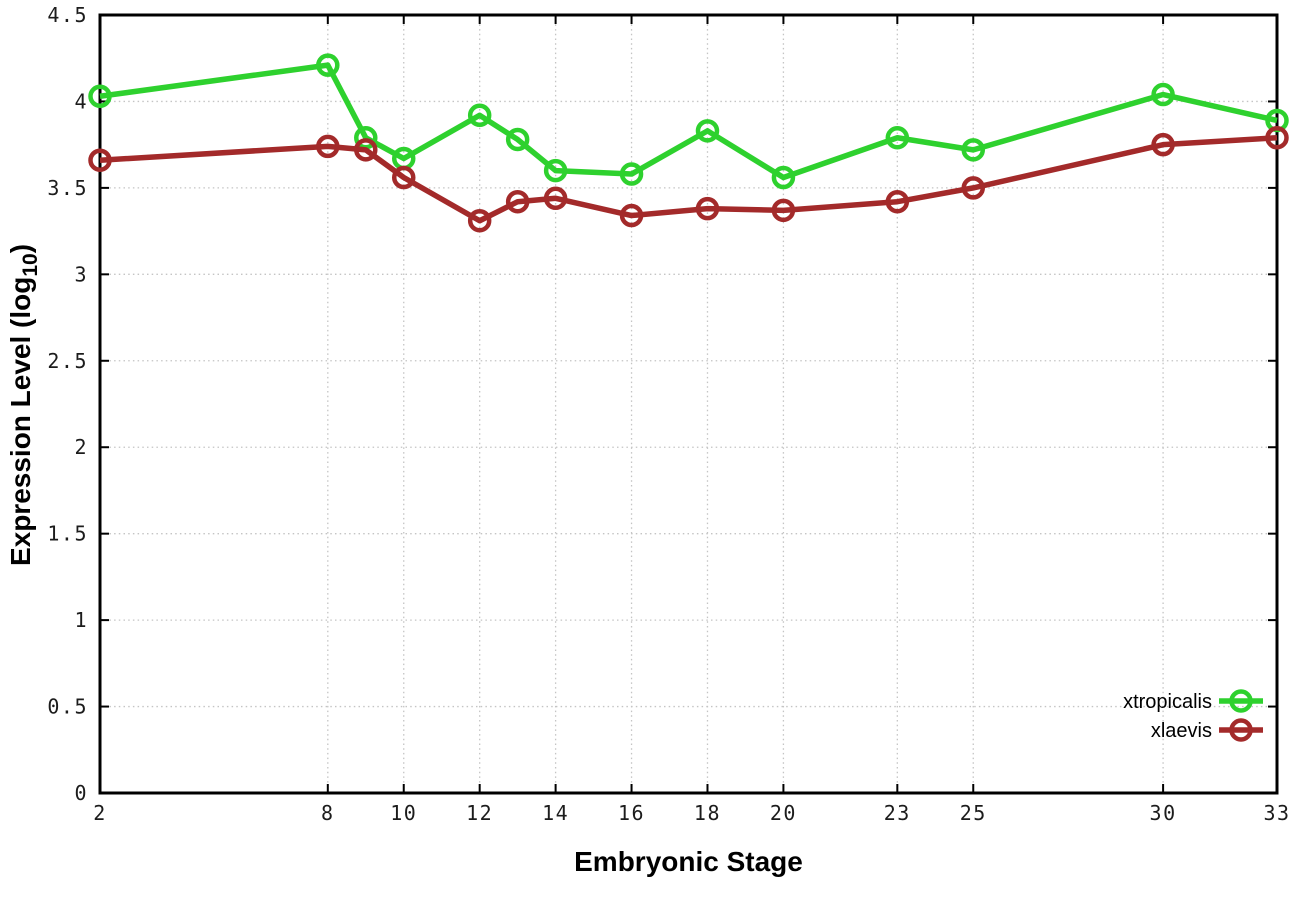 This screenshot has width=1296, height=907. What do you see at coordinates (631, 813) in the screenshot?
I see `x-tick-label: 16` at bounding box center [631, 813].